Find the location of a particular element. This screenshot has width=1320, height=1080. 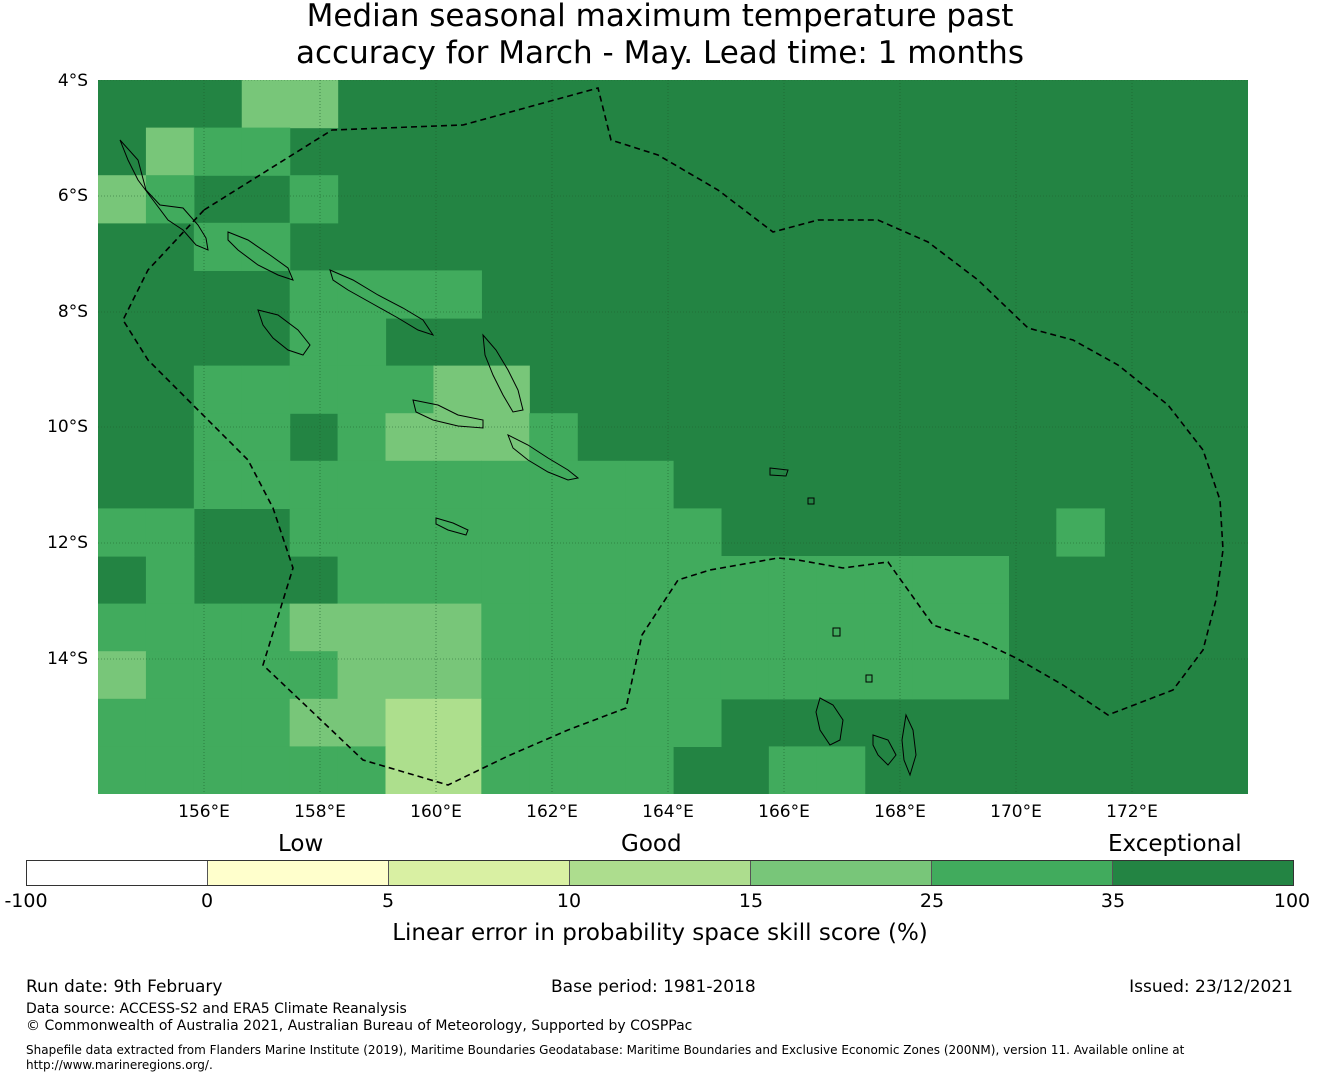

colorbar-tick: 35 is located at coordinates (1113, 901).